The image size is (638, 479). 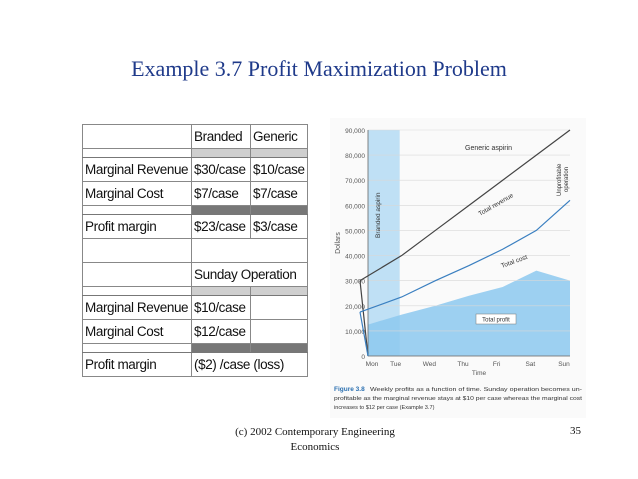 I want to click on x-tick-label: Thu, so click(x=463, y=364).